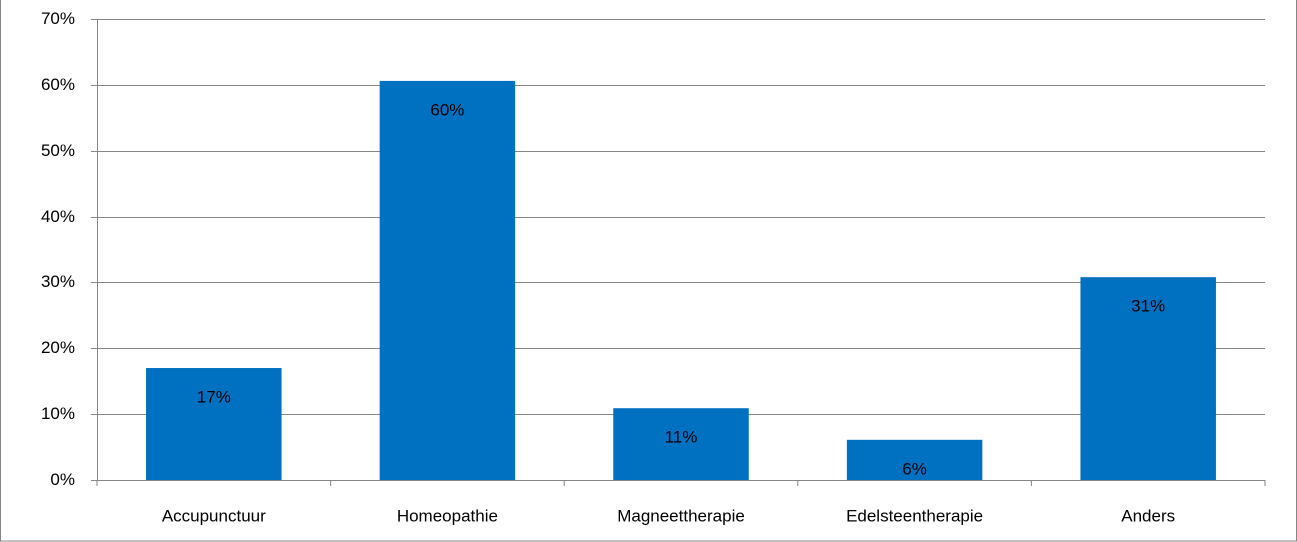  I want to click on y-tick-label: 30%, so click(58, 281).